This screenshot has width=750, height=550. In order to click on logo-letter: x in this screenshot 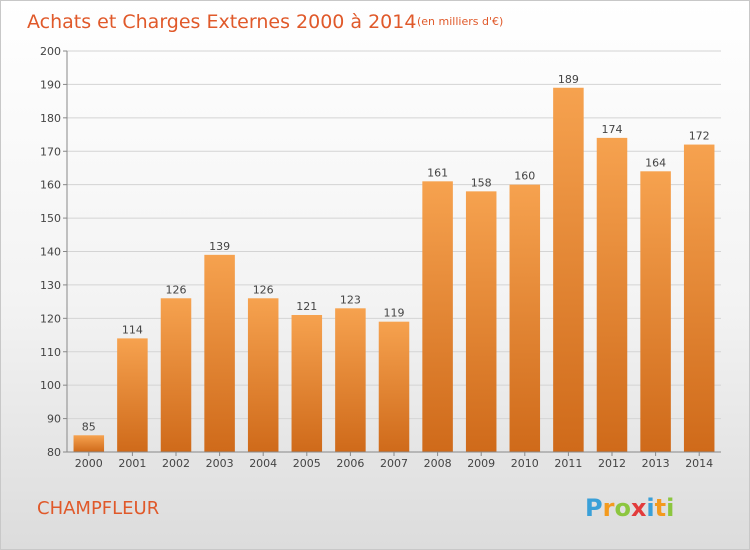, I will do `click(639, 508)`.